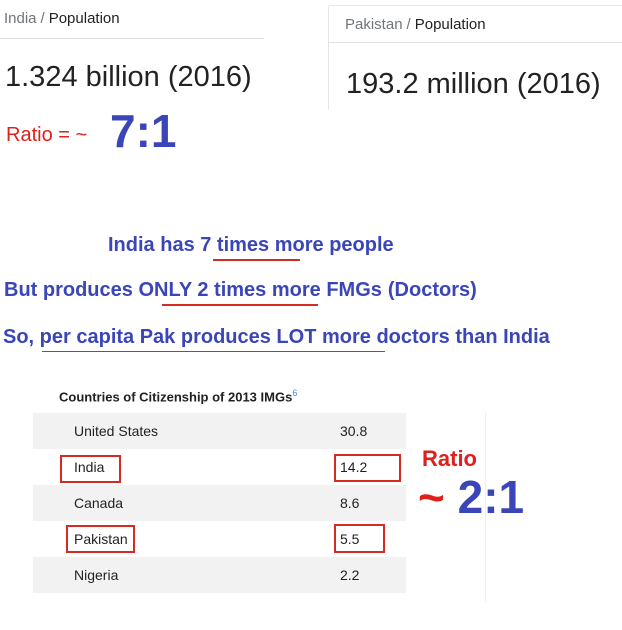 This screenshot has height=630, width=622. Describe the element at coordinates (350, 539) in the screenshot. I see `row-value: 5.5` at that location.